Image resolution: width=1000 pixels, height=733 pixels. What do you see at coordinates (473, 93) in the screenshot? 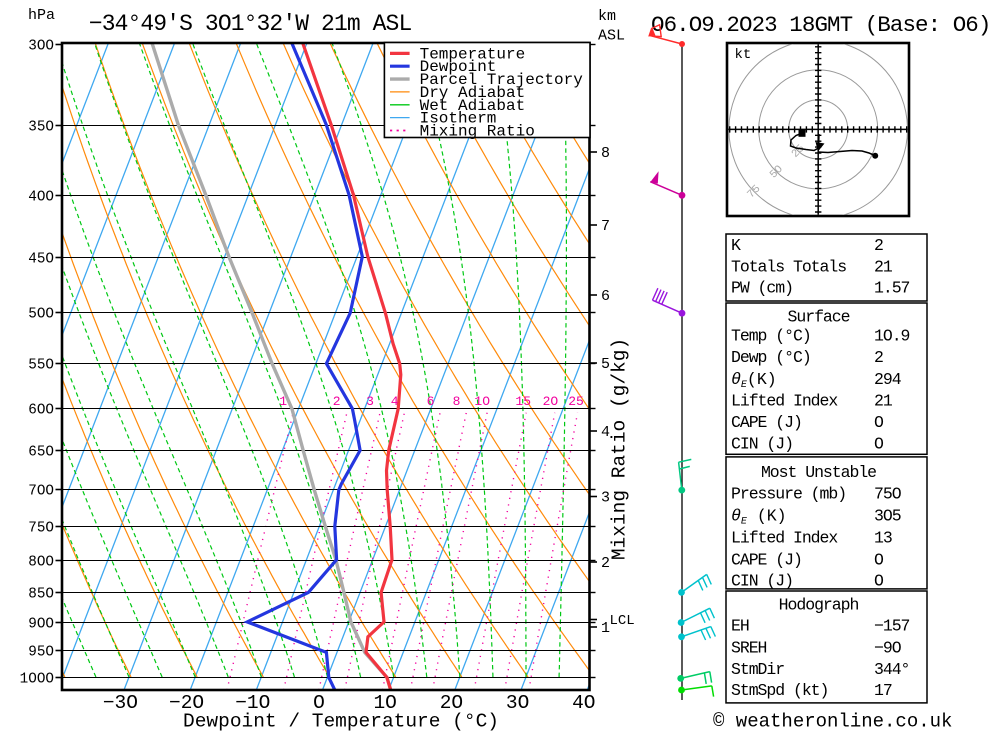
I see `svg-text: Dry Adiabat` at bounding box center [473, 93].